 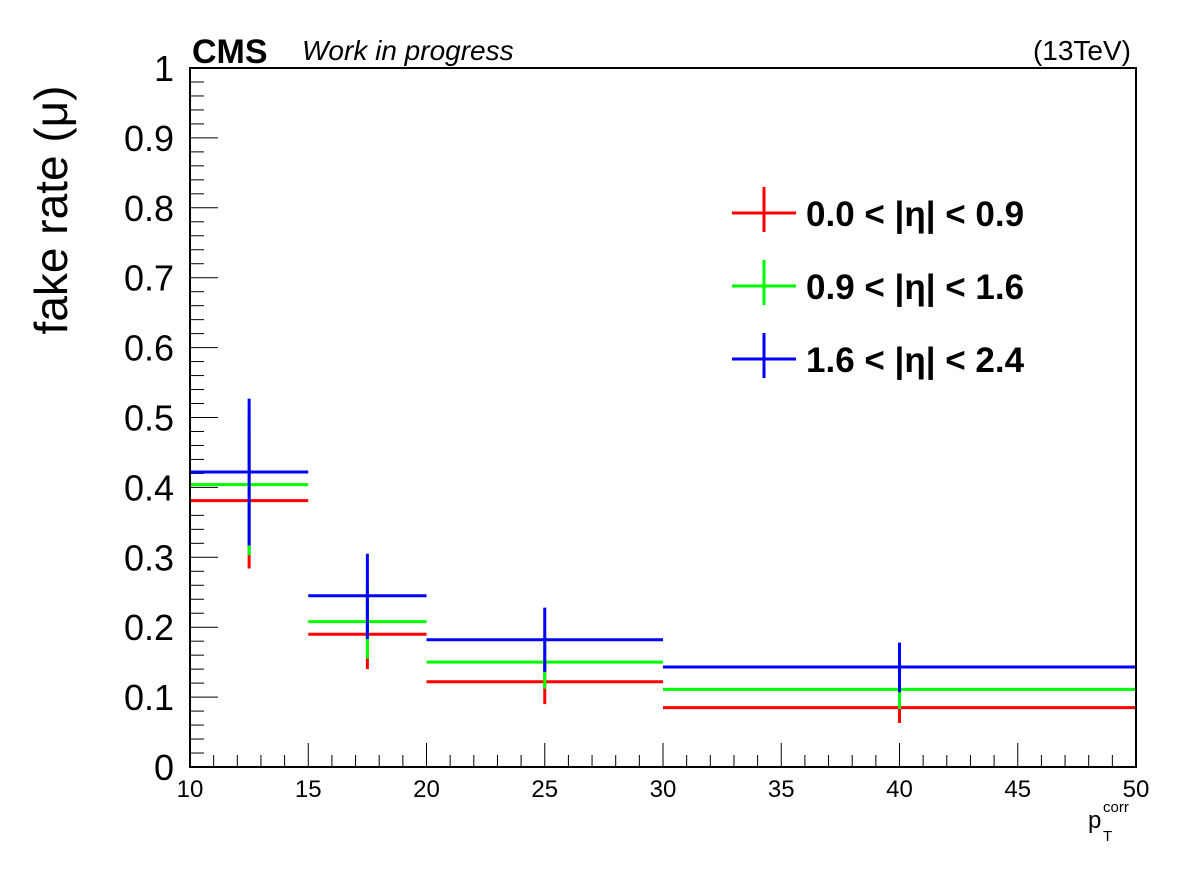 I want to click on legend-label: 1.6 < |η| < 2.4, so click(x=915, y=360).